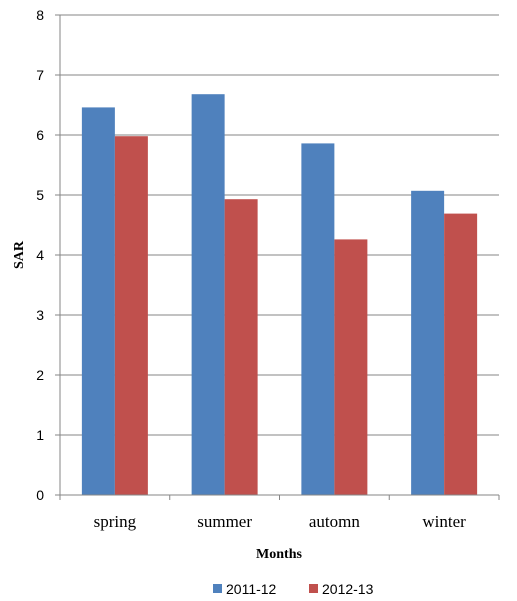 Image resolution: width=517 pixels, height=601 pixels. I want to click on bar-2011-12-automn, so click(318, 319).